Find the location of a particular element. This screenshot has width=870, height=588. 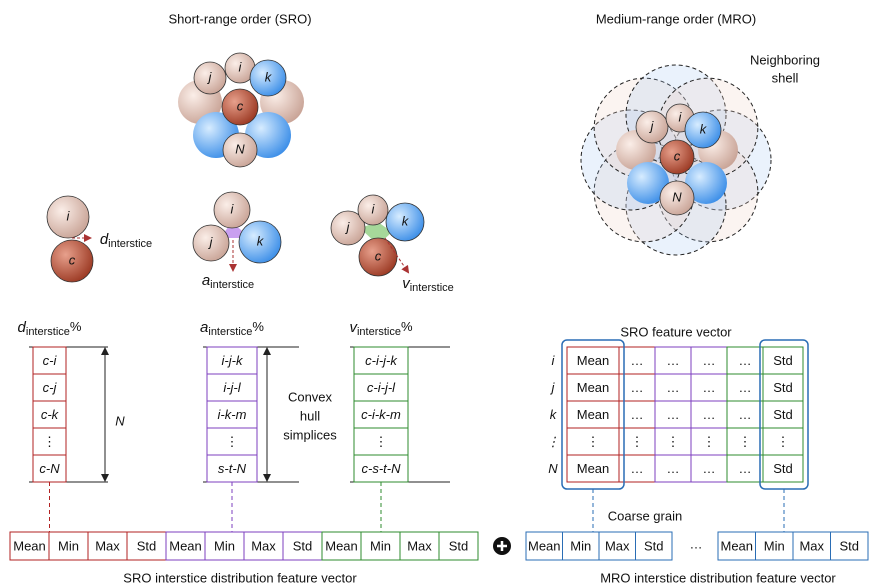

coarse-grain: Coarse grain is located at coordinates (645, 515).